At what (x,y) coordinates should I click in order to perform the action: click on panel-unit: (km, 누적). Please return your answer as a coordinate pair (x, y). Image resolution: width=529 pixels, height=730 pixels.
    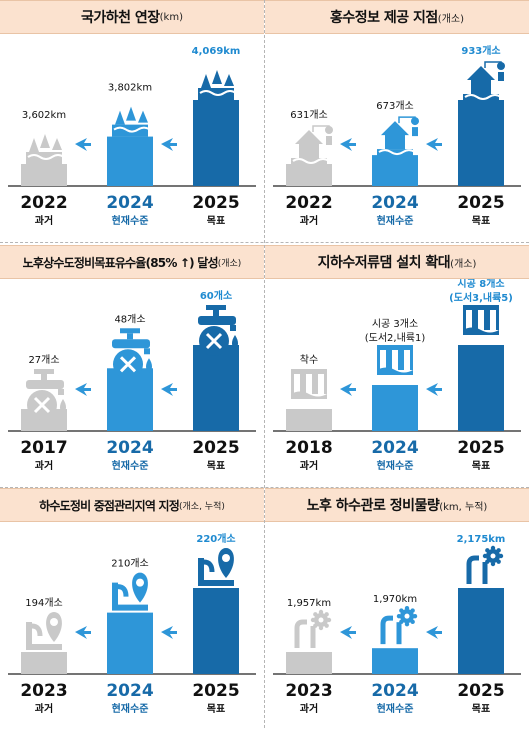
    Looking at the image, I should click on (463, 507).